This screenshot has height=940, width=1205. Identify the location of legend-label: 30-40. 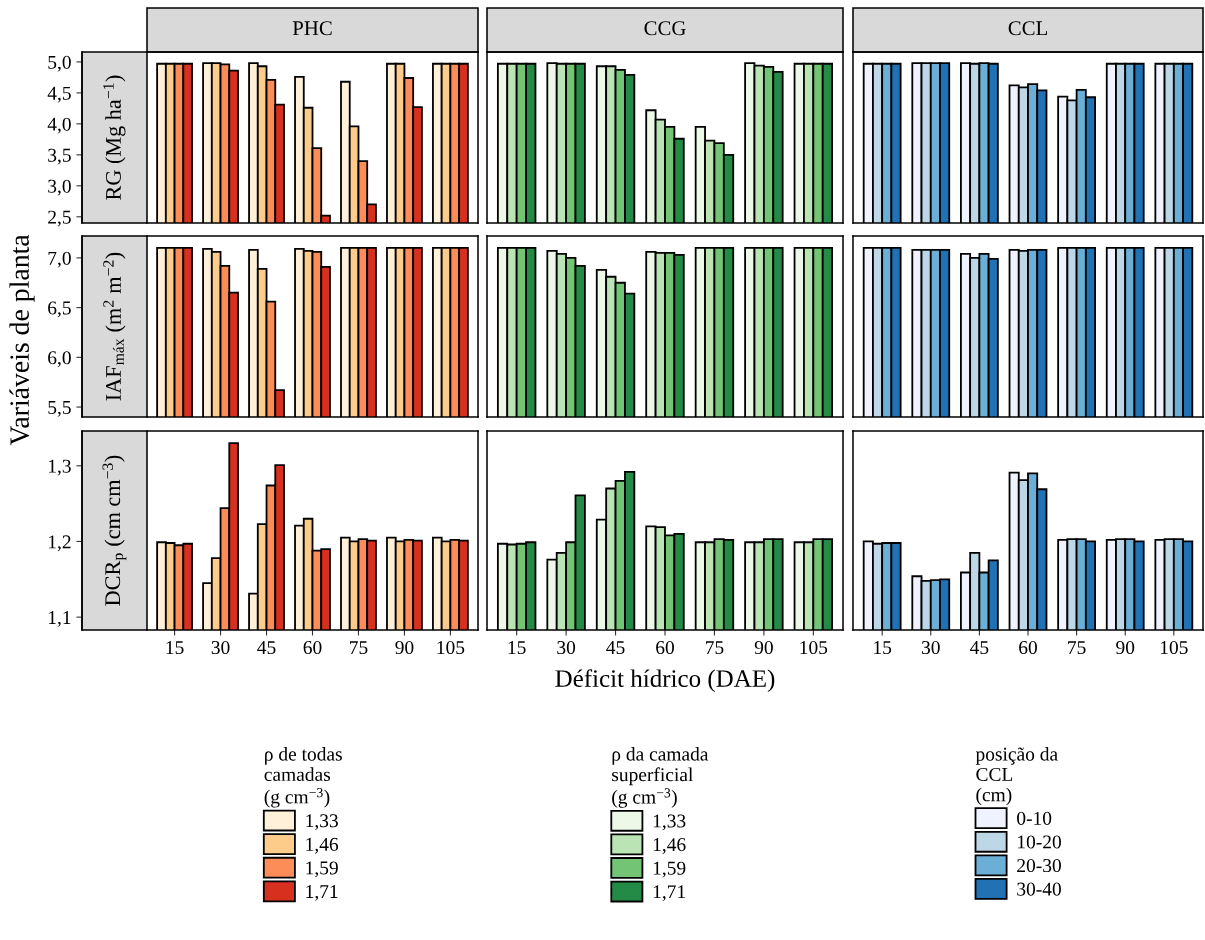
(1039, 889).